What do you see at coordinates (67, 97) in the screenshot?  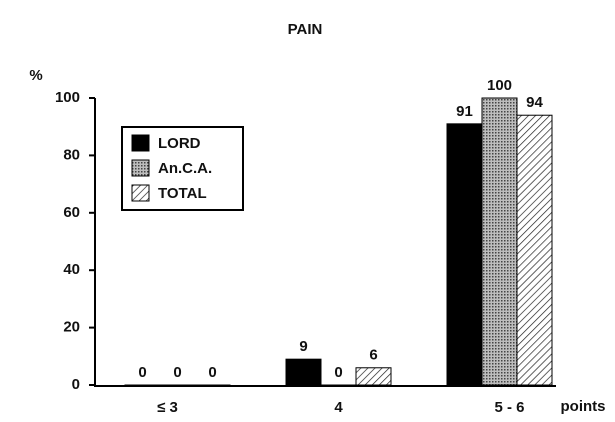 I see `y-tick-label: 100` at bounding box center [67, 97].